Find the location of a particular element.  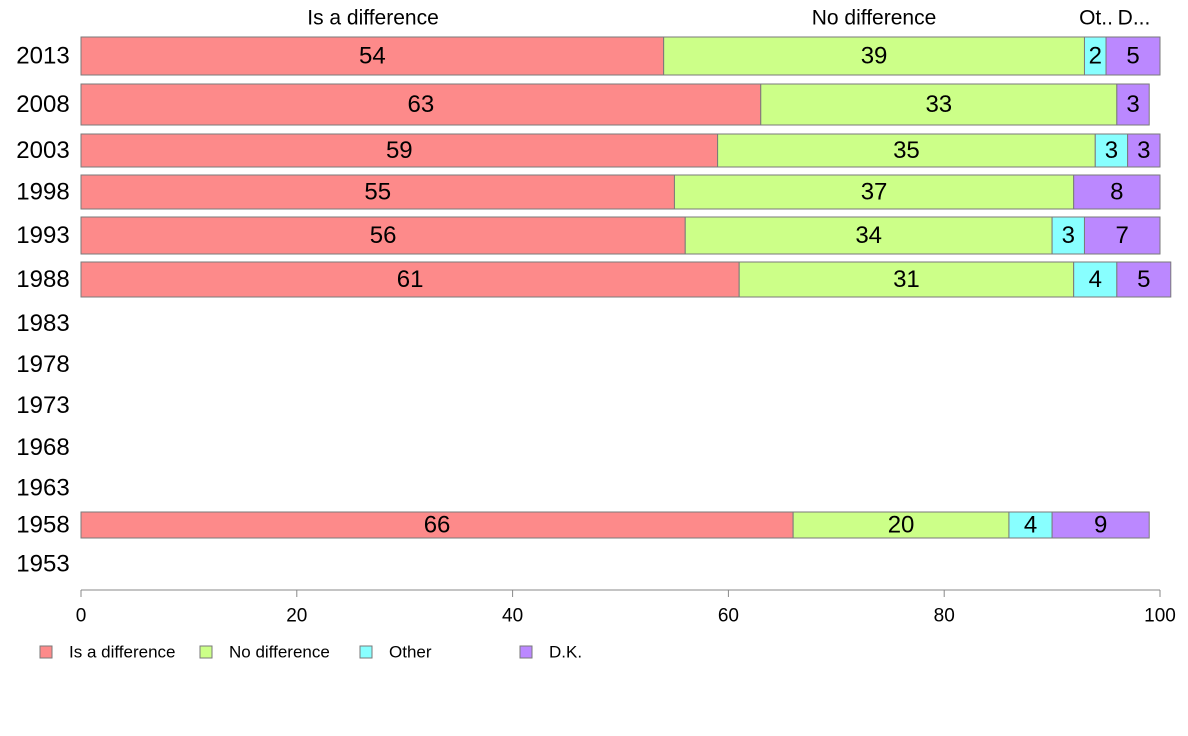

data-label: 9 is located at coordinates (1100, 525).